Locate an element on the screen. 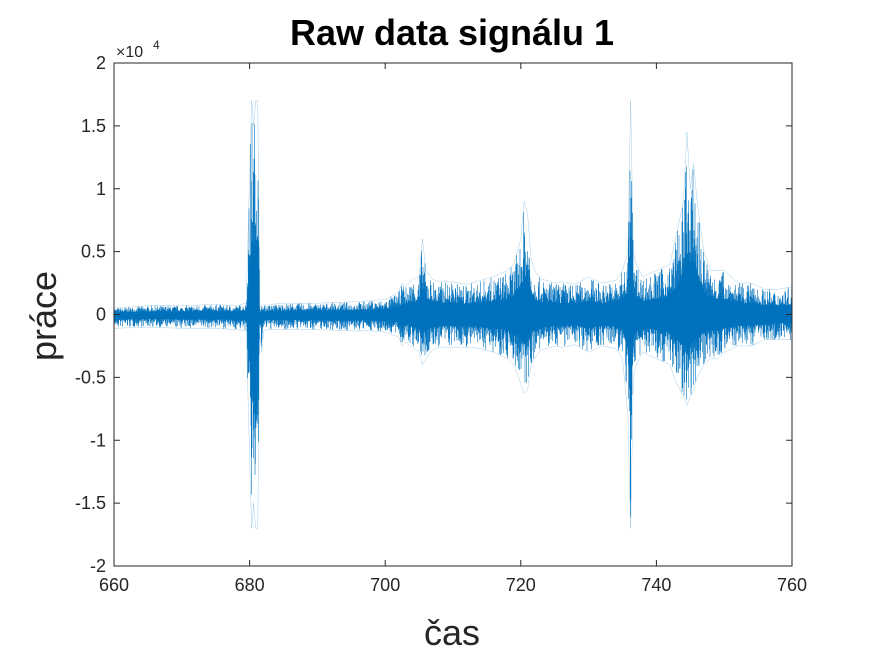 Image resolution: width=875 pixels, height=656 pixels. y-tick-label: 0 is located at coordinates (101, 315).